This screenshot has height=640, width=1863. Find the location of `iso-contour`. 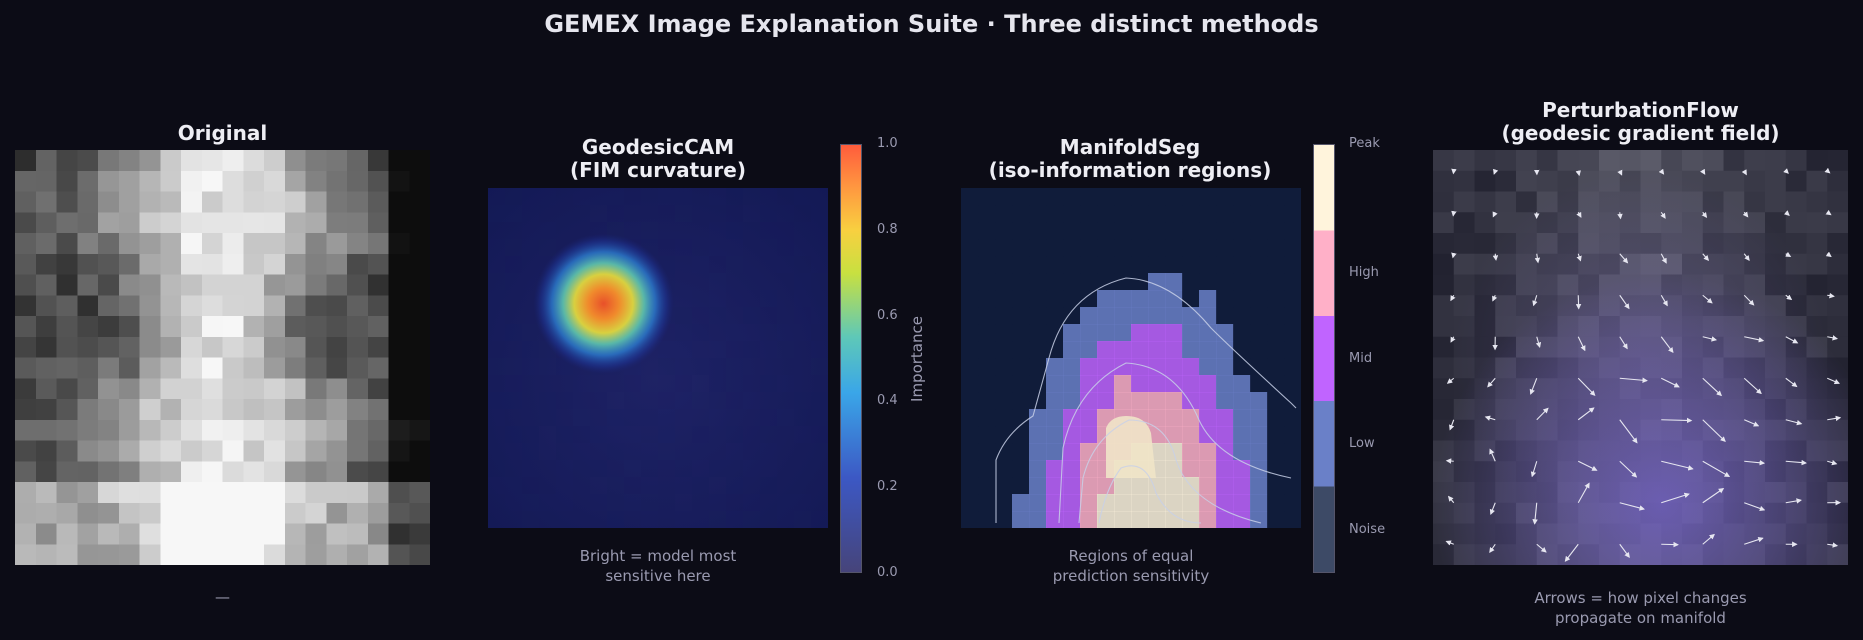

iso-contour is located at coordinates (1146, 400).